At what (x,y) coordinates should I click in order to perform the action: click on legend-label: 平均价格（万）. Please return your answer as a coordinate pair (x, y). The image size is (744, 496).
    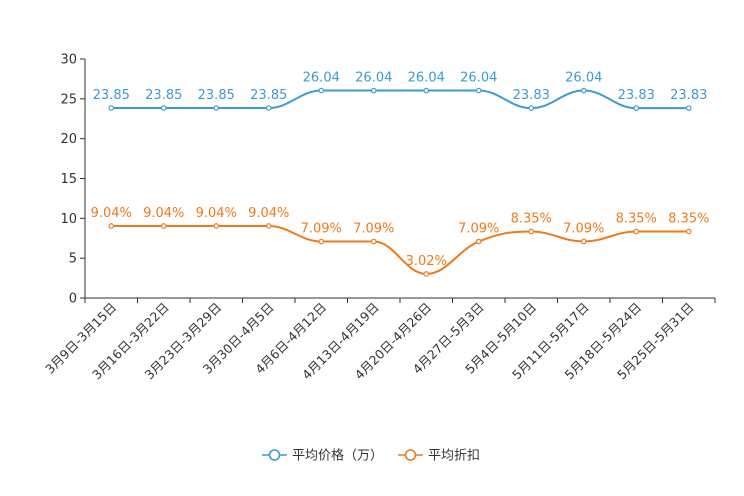
    Looking at the image, I should click on (337, 456).